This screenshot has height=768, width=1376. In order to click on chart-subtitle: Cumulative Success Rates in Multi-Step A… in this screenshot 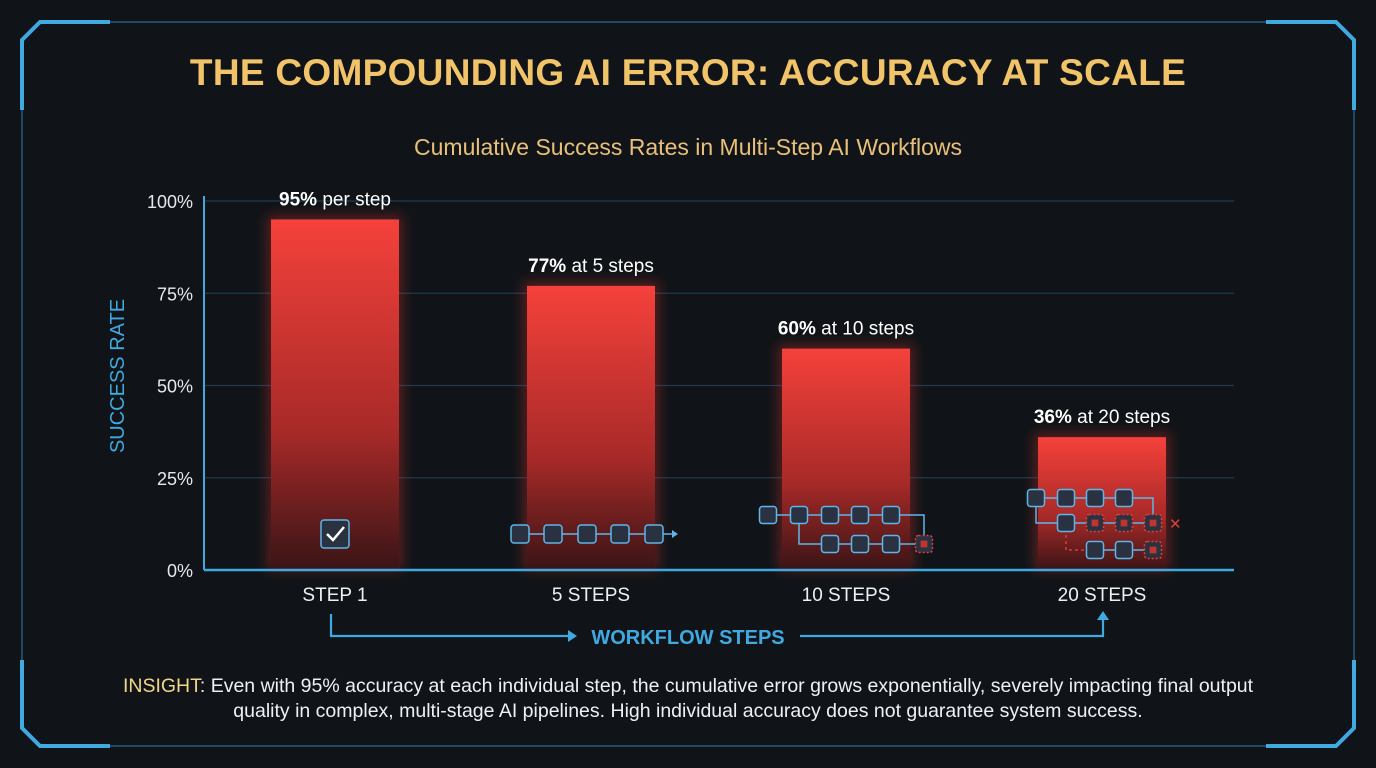, I will do `click(688, 147)`.